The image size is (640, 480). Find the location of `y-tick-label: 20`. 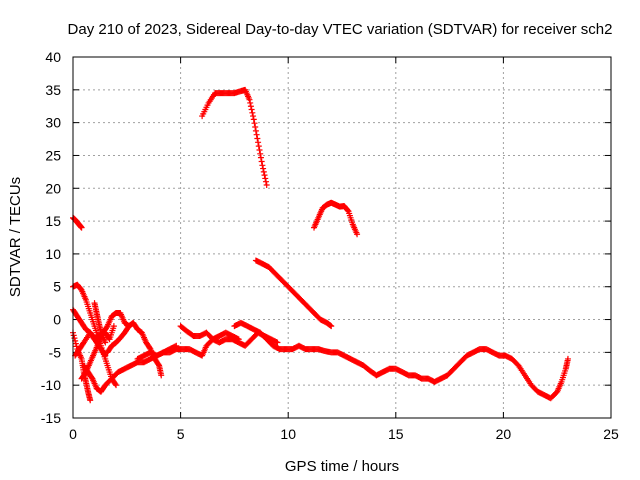

y-tick-label: 20 is located at coordinates (53, 188).